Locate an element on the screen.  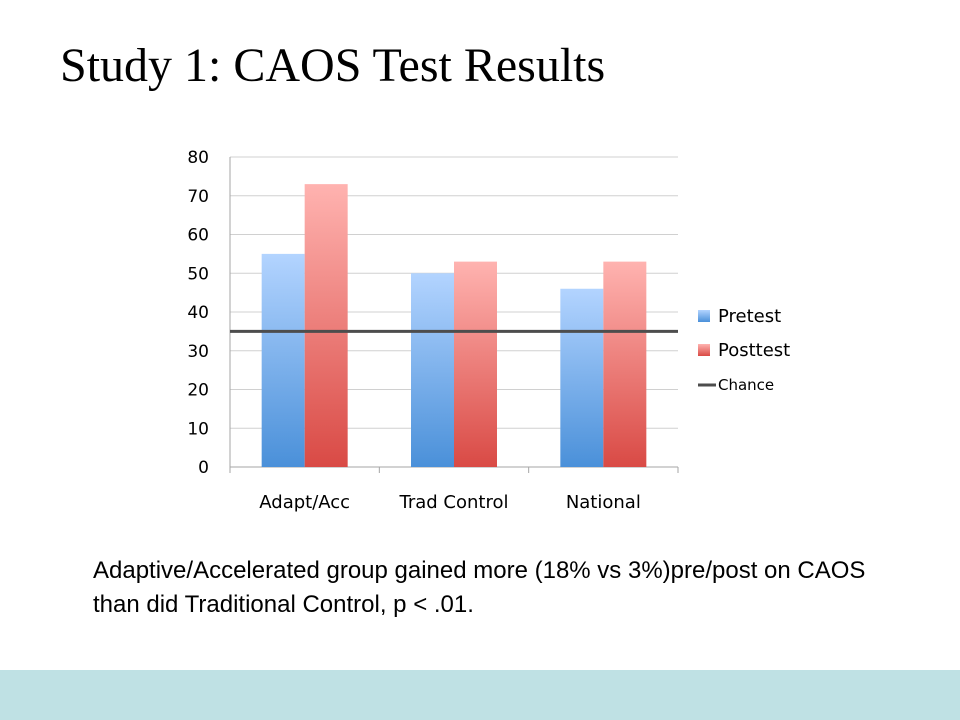
y-tick-label: 10 is located at coordinates (198, 429).